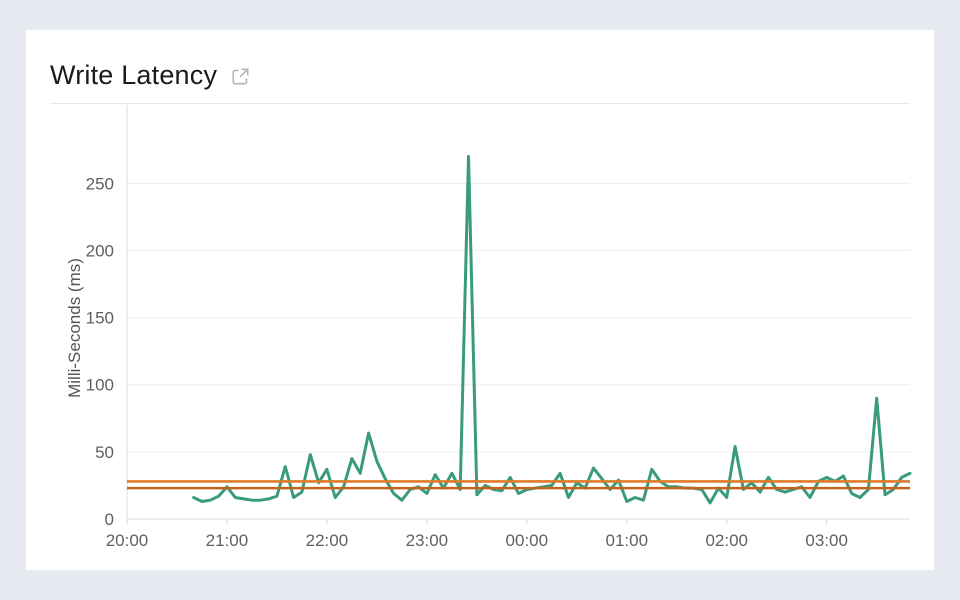 The width and height of the screenshot is (960, 600). I want to click on y-tick-label: 200, so click(100, 250).